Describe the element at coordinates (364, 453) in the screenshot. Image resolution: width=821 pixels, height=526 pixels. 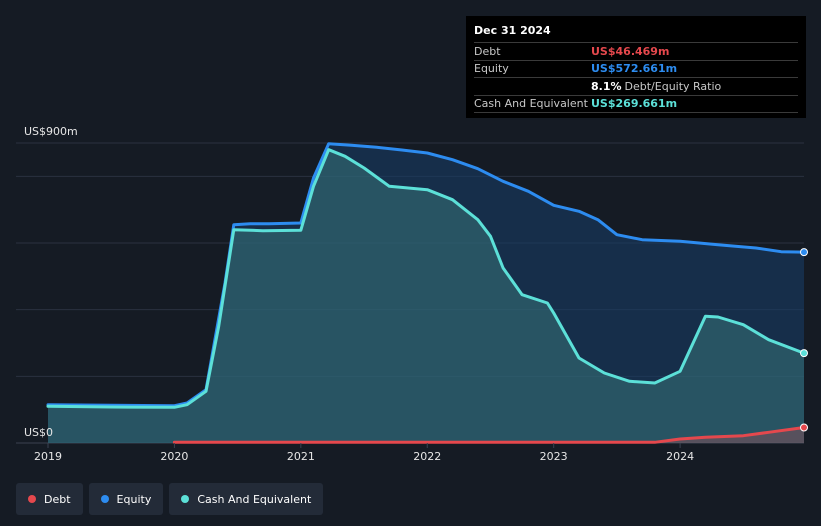
I see `x-axis-ticks: 2019 2020 2021 2022 2023 2024` at that location.